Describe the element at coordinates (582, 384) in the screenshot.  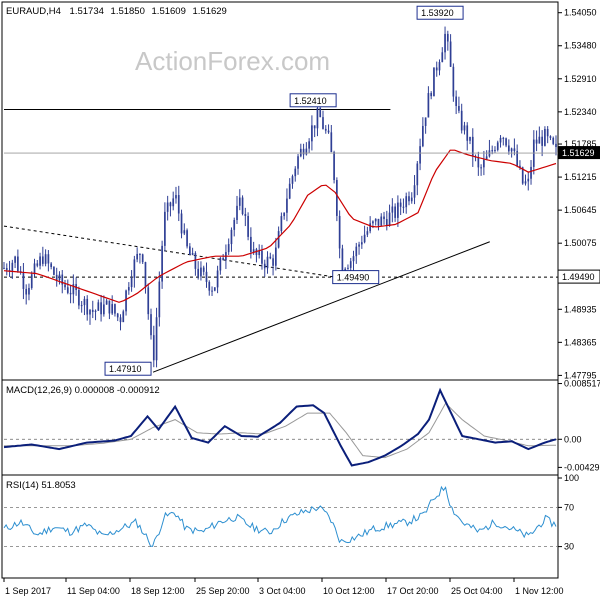
I see `macd-y-tick-label: 0.008517` at that location.